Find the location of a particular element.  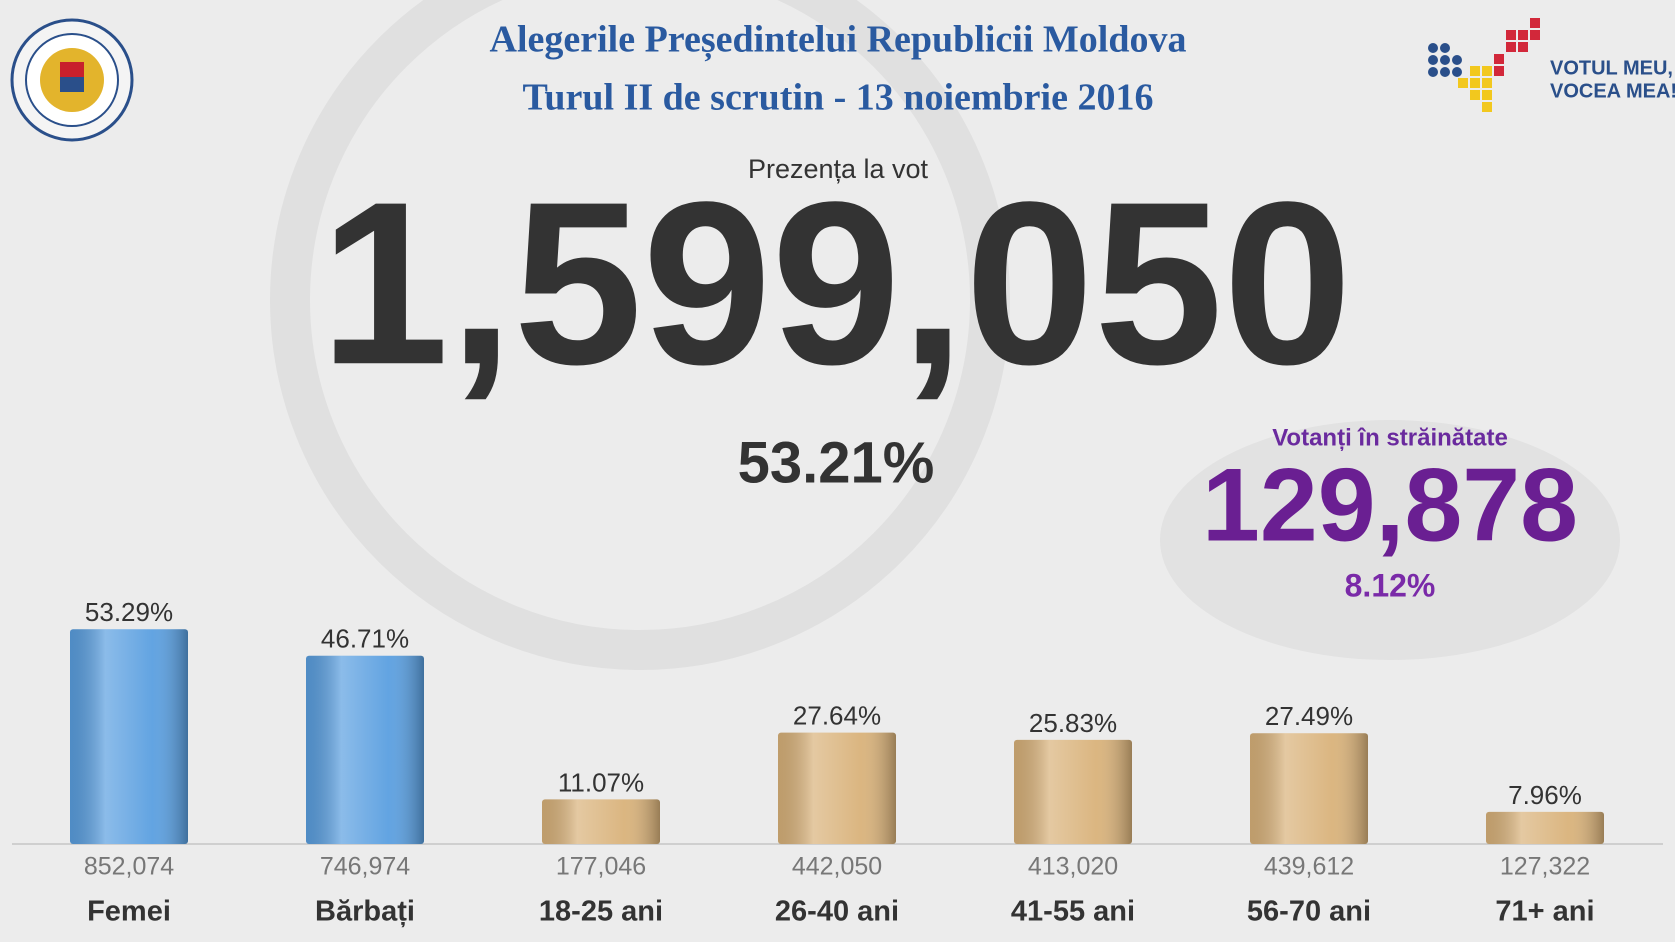

x-tick-label: 71+ ani is located at coordinates (1544, 912).